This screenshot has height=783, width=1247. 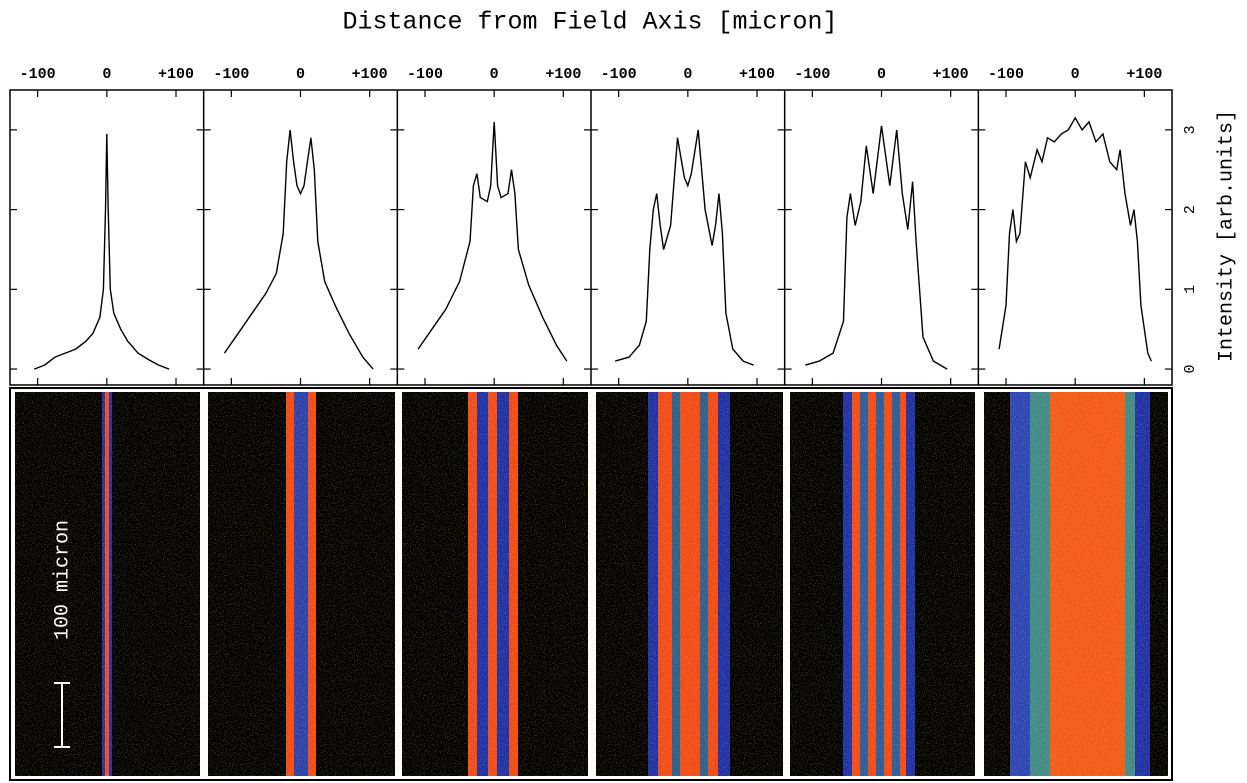 What do you see at coordinates (589, 22) in the screenshot?
I see `figure-title: Distance from Field Axis [micron]` at bounding box center [589, 22].